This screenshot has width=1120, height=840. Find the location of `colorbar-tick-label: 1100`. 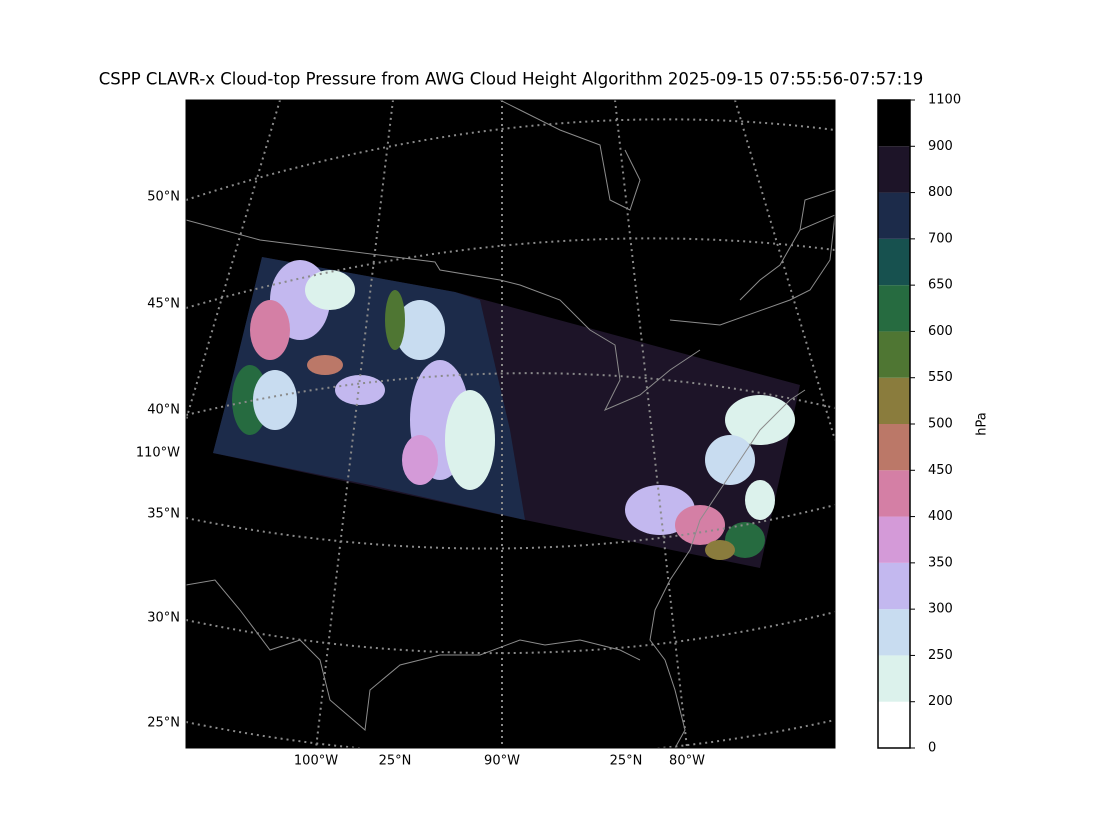

colorbar-tick-label: 1100 is located at coordinates (944, 100).